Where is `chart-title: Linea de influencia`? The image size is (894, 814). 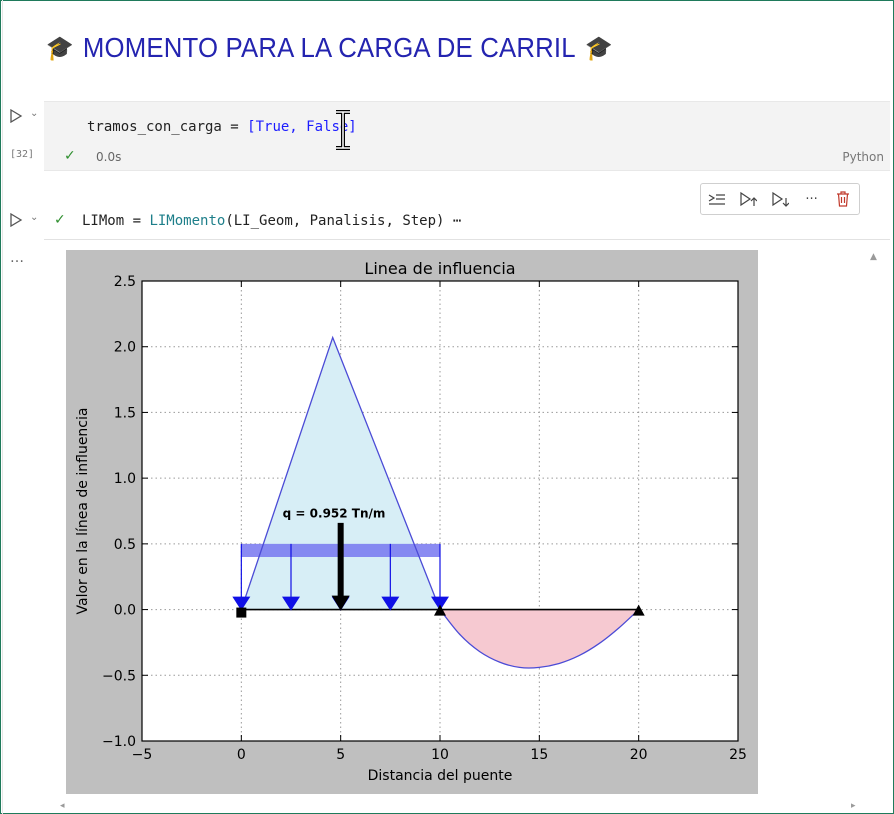
chart-title: Linea de influencia is located at coordinates (439, 268).